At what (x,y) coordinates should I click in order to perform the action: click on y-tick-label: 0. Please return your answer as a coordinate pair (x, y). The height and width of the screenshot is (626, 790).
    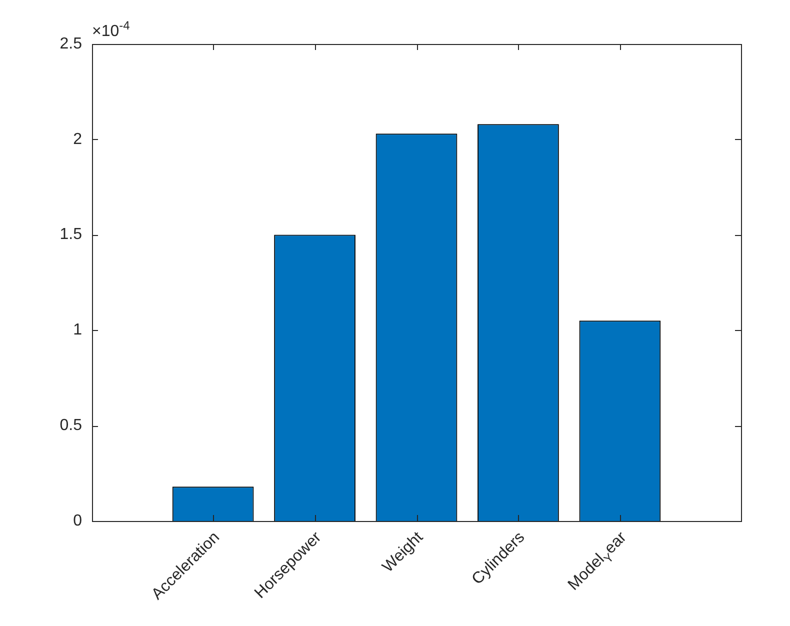
    Looking at the image, I should click on (77, 521).